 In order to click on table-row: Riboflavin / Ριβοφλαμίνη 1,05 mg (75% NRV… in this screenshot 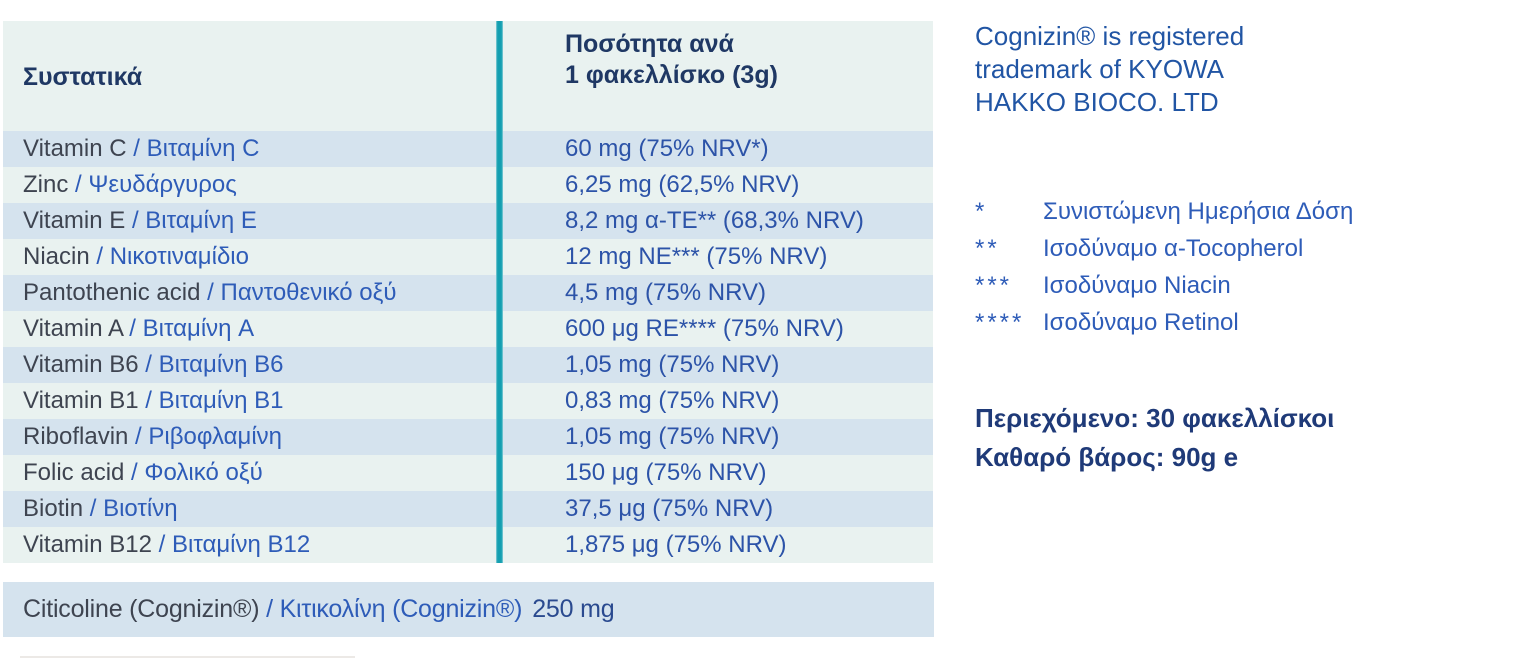, I will do `click(468, 437)`.